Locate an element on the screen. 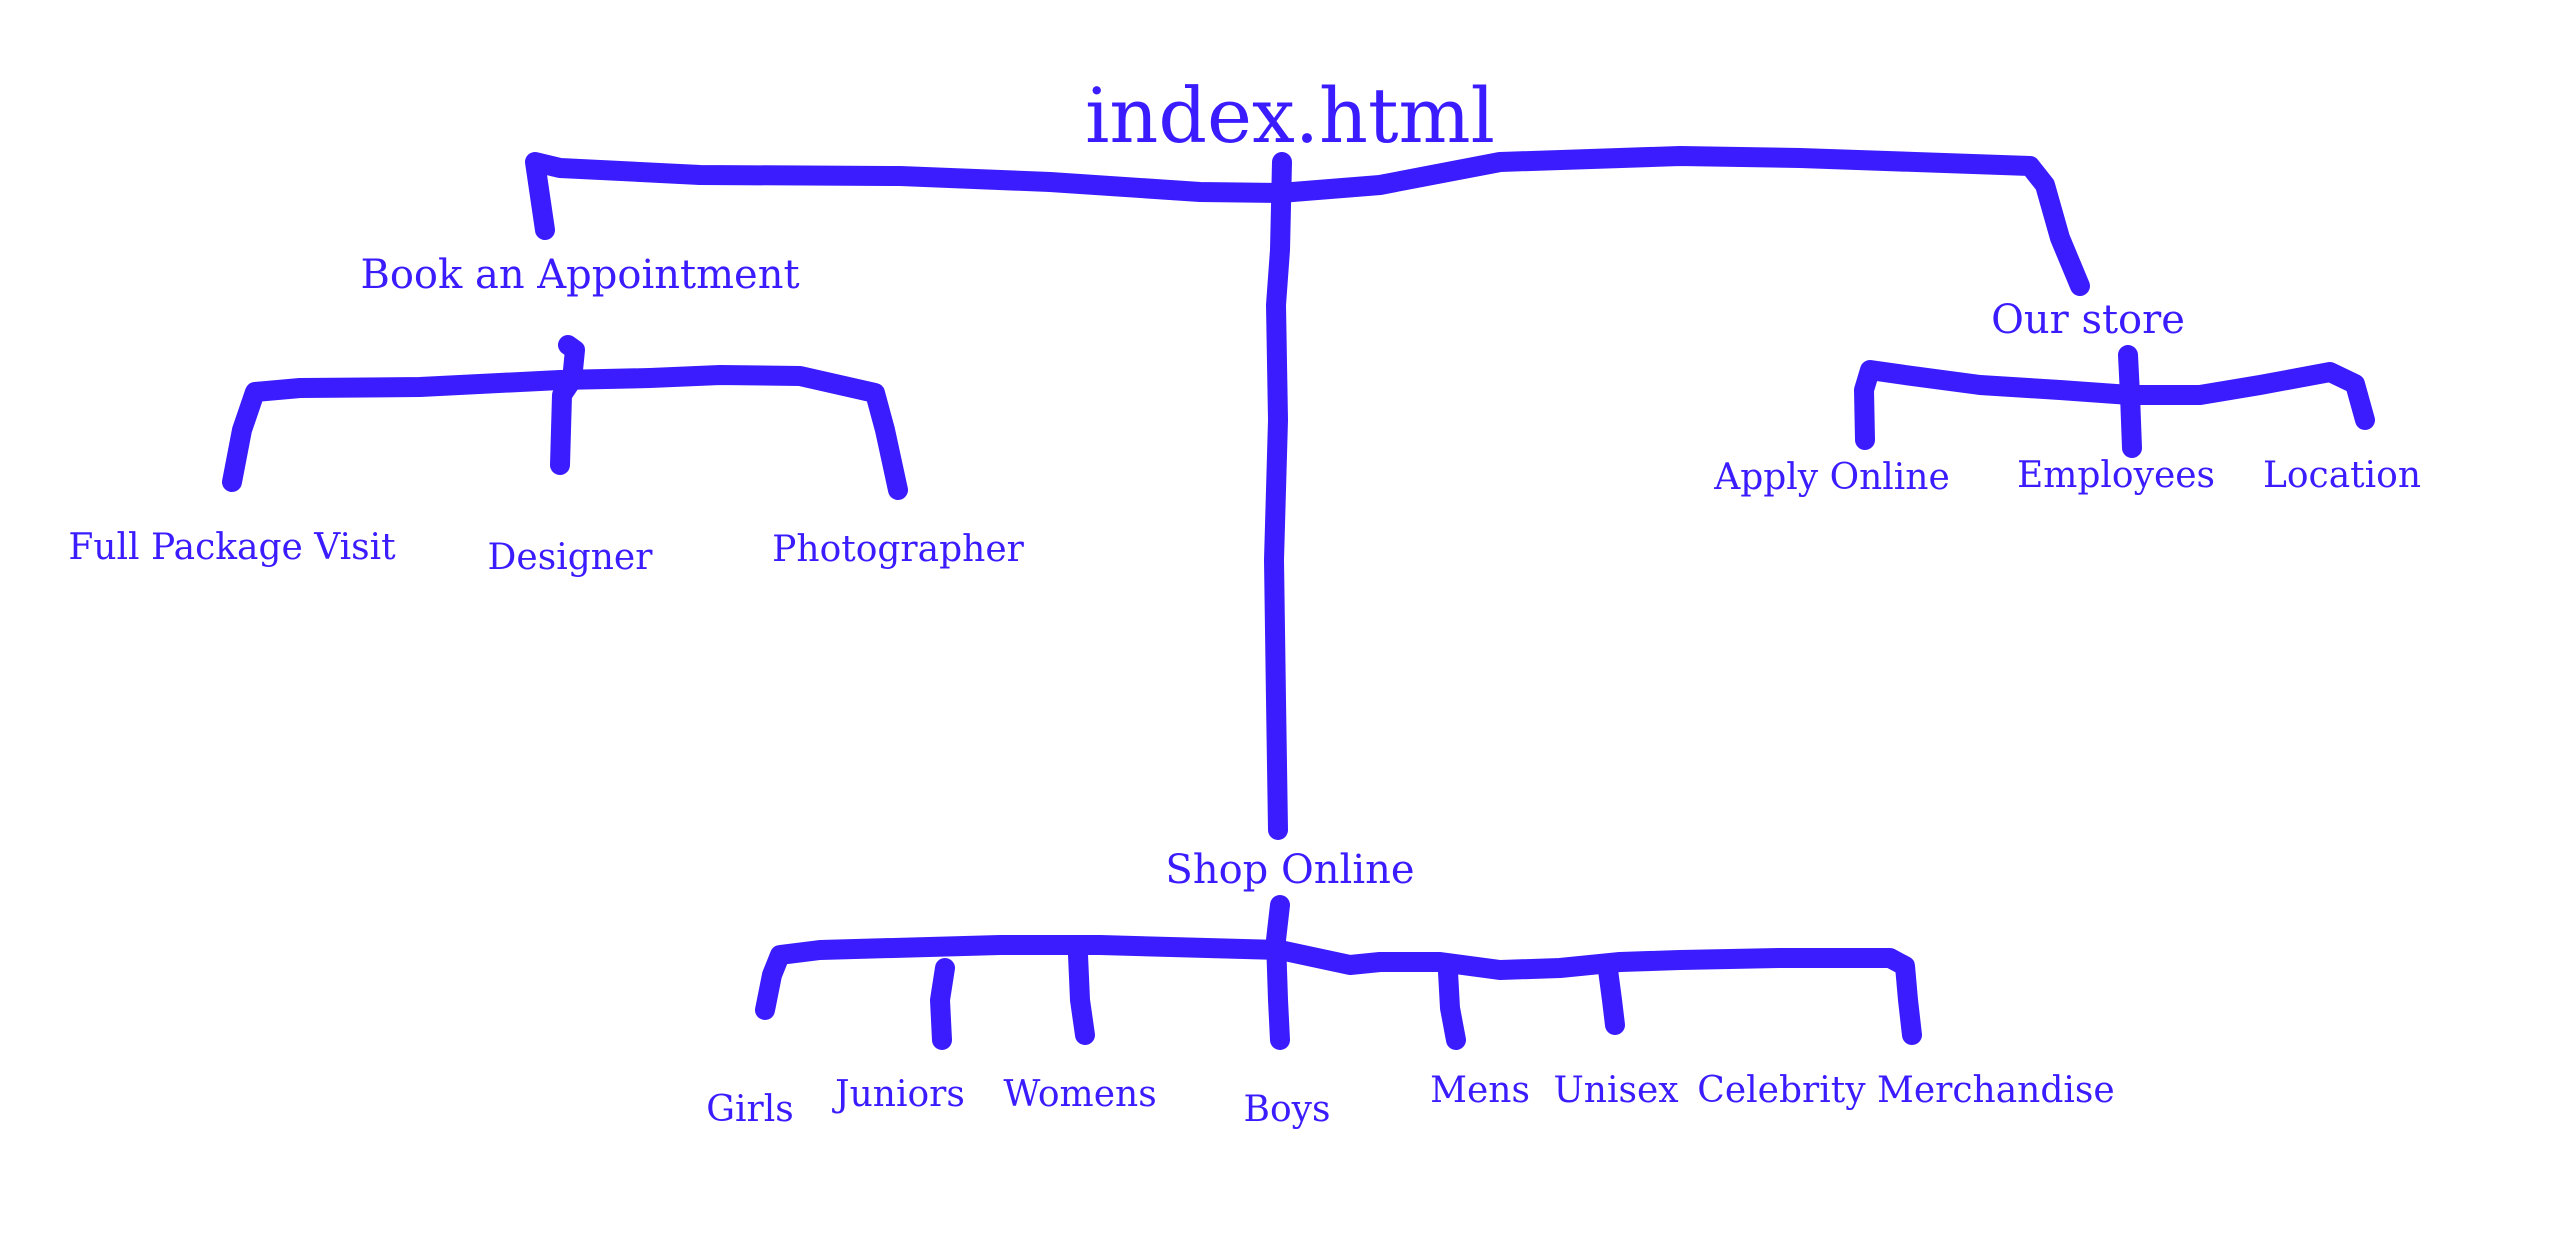  womens-drop-line is located at coordinates (1081, 995).